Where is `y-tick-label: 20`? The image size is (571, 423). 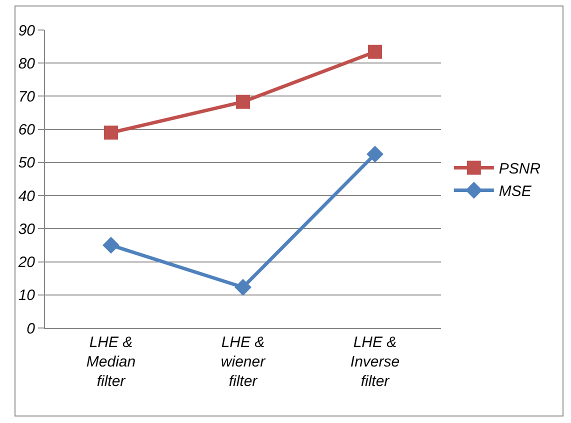
y-tick-label: 20 is located at coordinates (26, 263).